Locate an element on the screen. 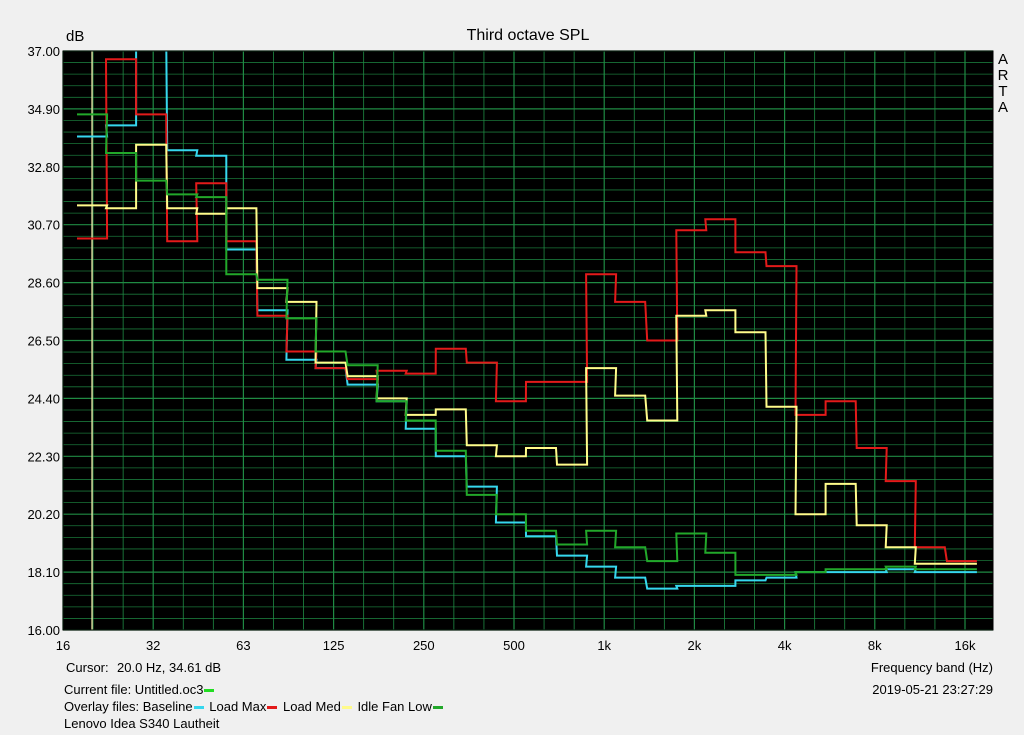  x-axis-label: Frequency band (Hz) is located at coordinates (931, 667).